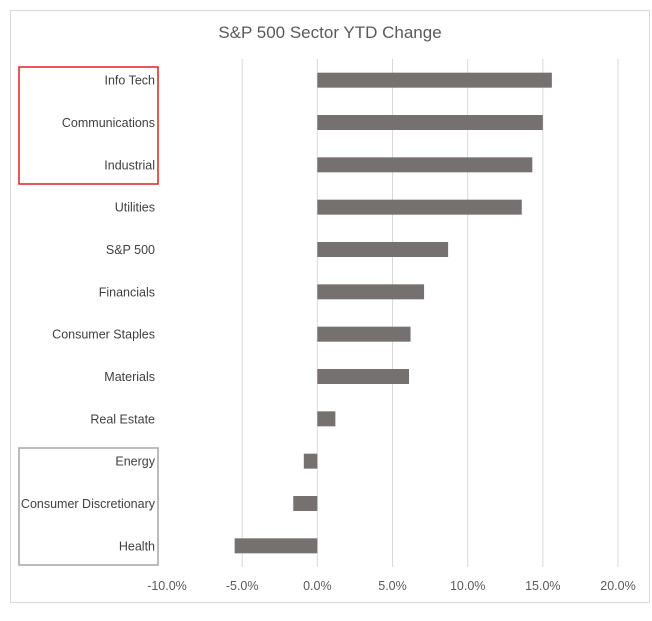 The image size is (652, 621). What do you see at coordinates (129, 165) in the screenshot?
I see `category-label-industrial: Industrial` at bounding box center [129, 165].